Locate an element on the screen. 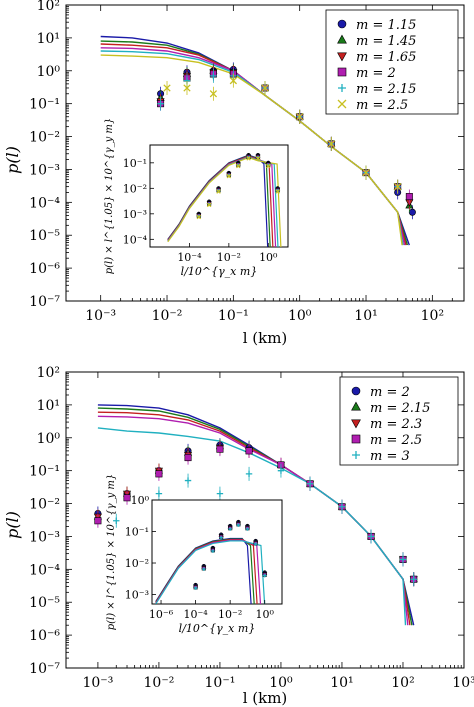 This screenshot has width=474, height=707. y-tick-label: 10⁻⁴ is located at coordinates (44, 570).